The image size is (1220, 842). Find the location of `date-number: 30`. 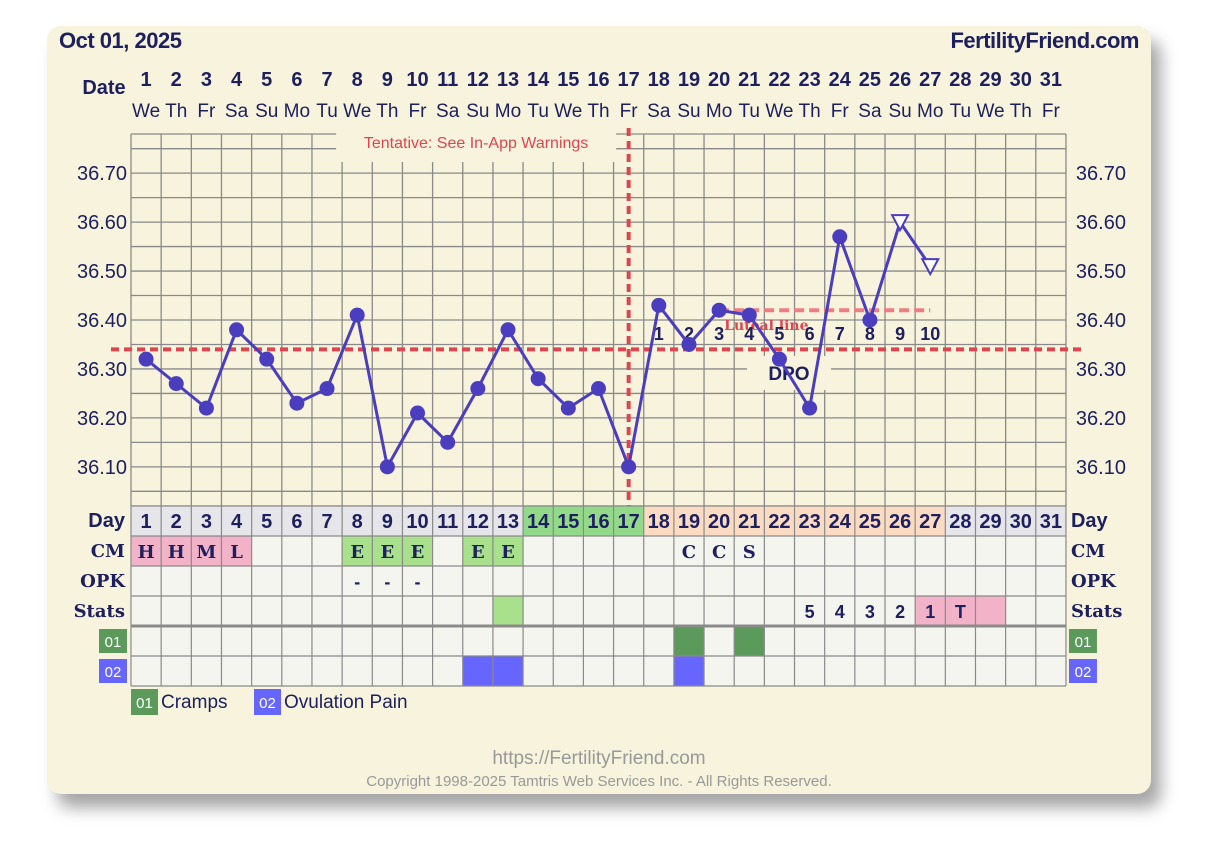

date-number: 30 is located at coordinates (1021, 80).